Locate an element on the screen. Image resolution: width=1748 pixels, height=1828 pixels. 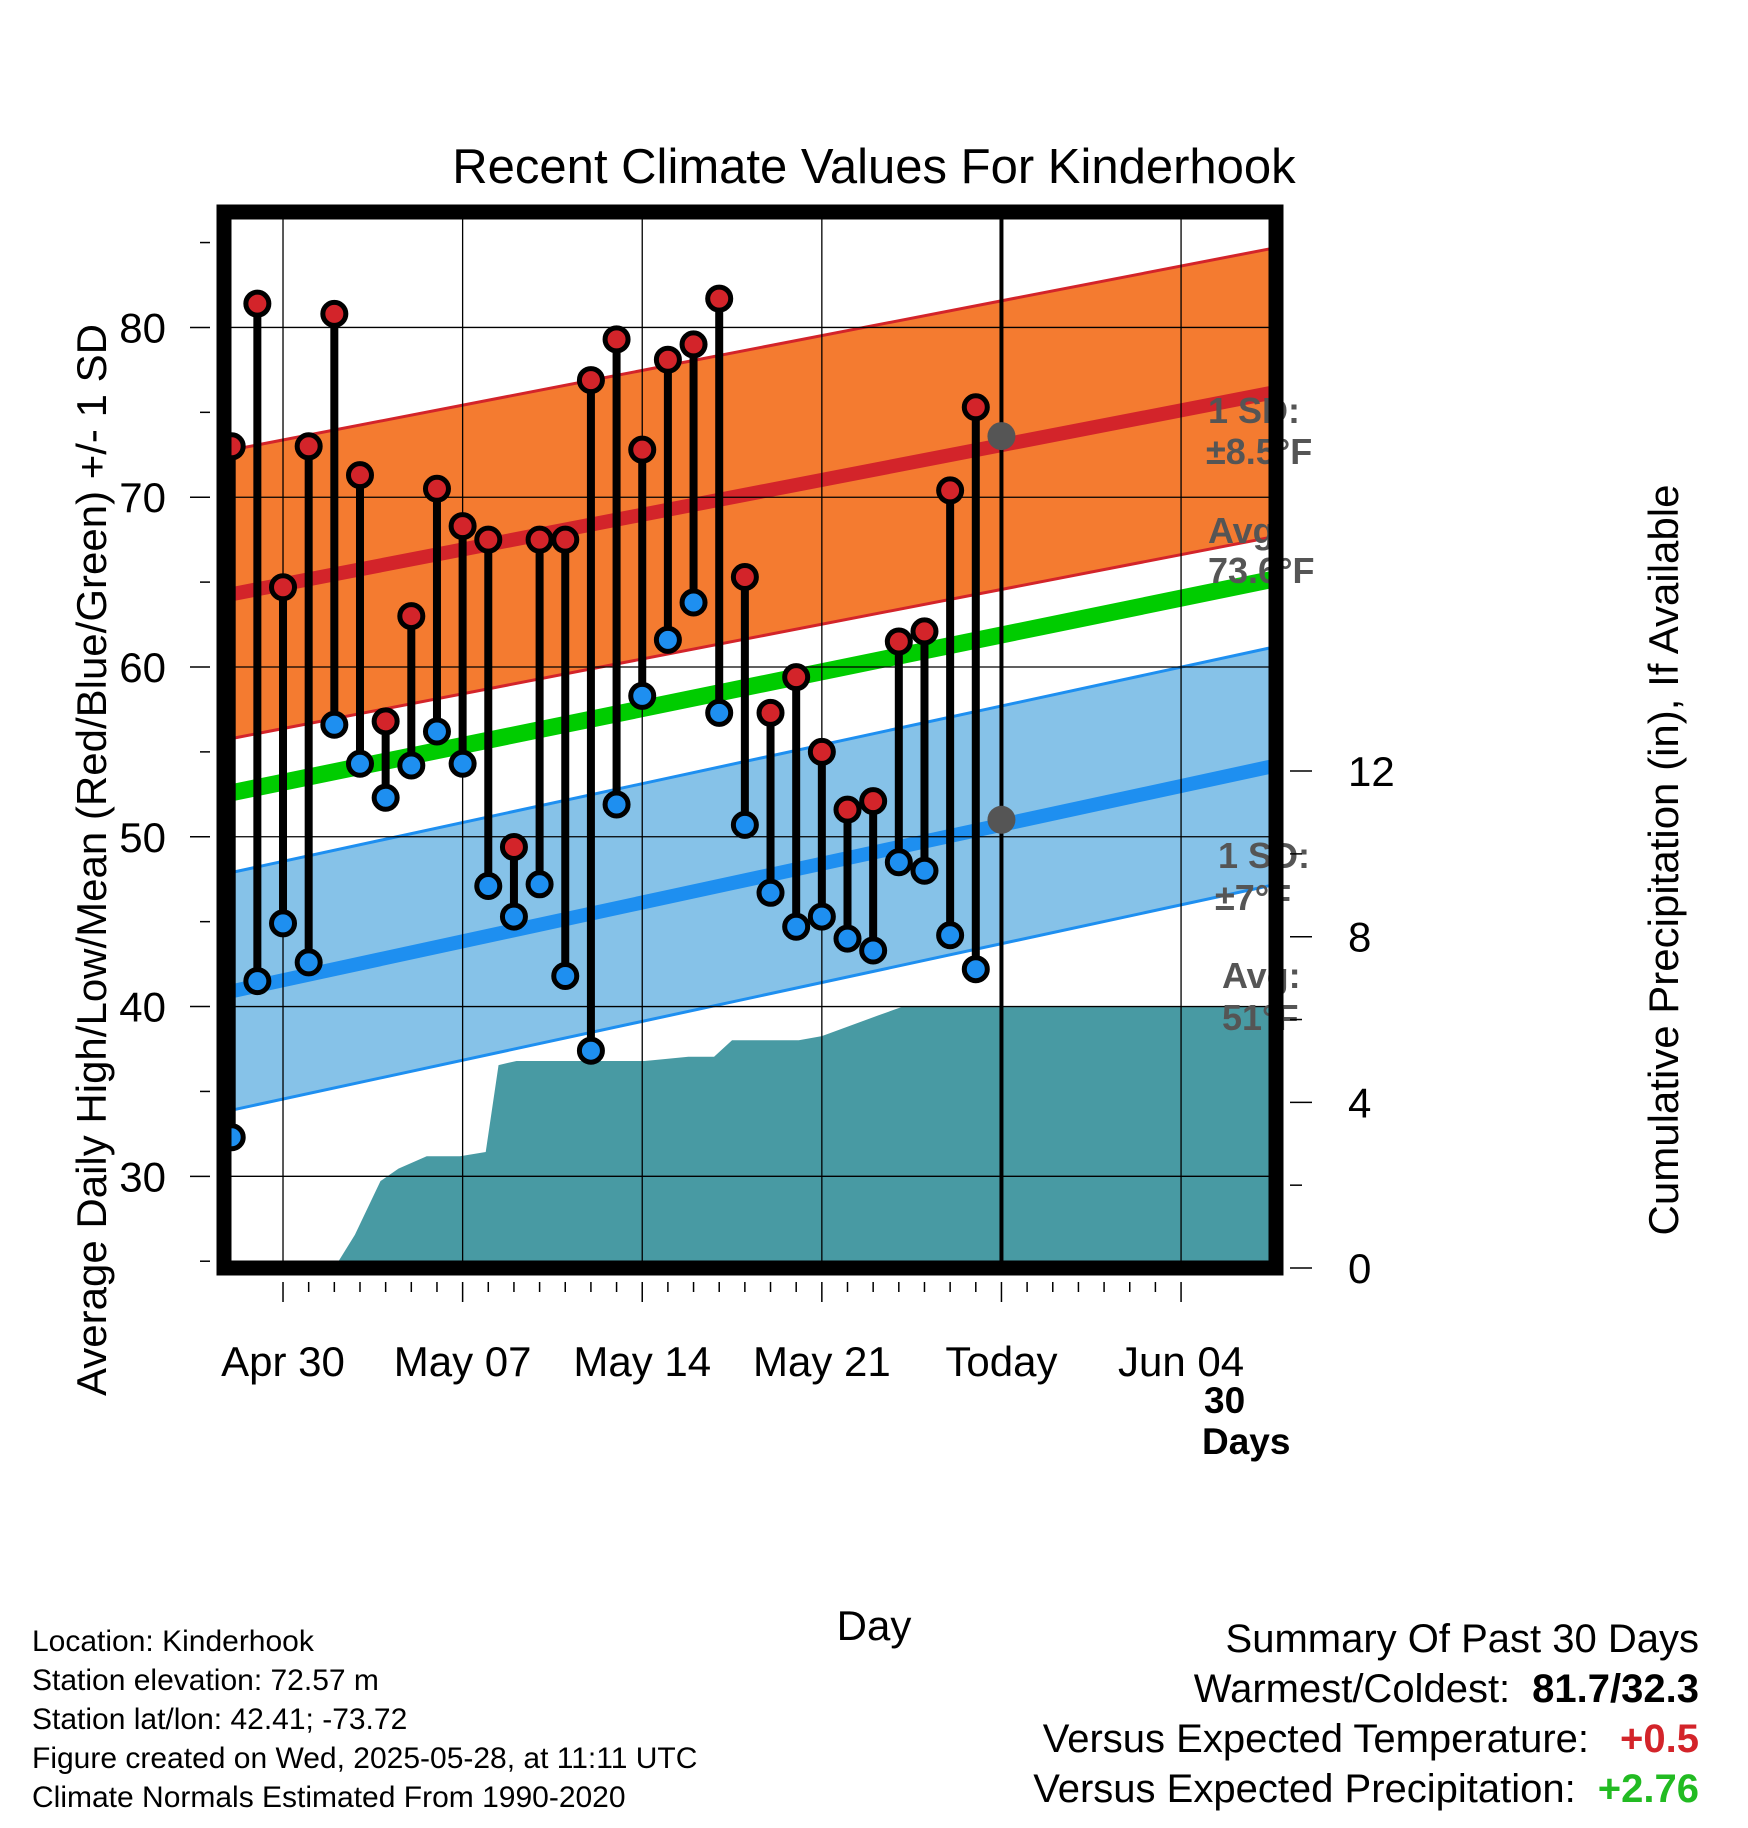
today-high-avg-marker is located at coordinates (1001, 436).